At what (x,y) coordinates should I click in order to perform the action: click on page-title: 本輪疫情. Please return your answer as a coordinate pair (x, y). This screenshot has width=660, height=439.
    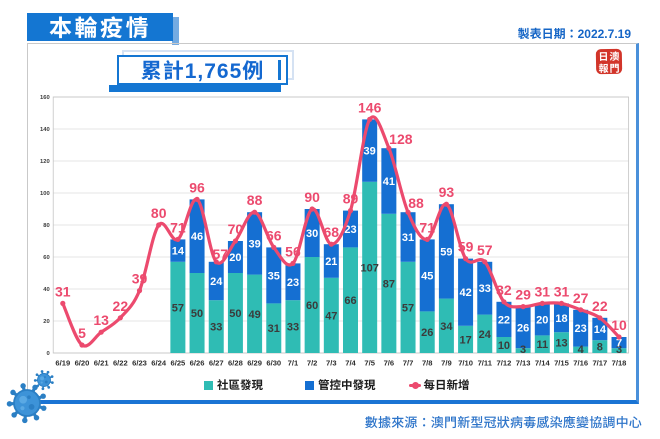
    Looking at the image, I should click on (100, 26).